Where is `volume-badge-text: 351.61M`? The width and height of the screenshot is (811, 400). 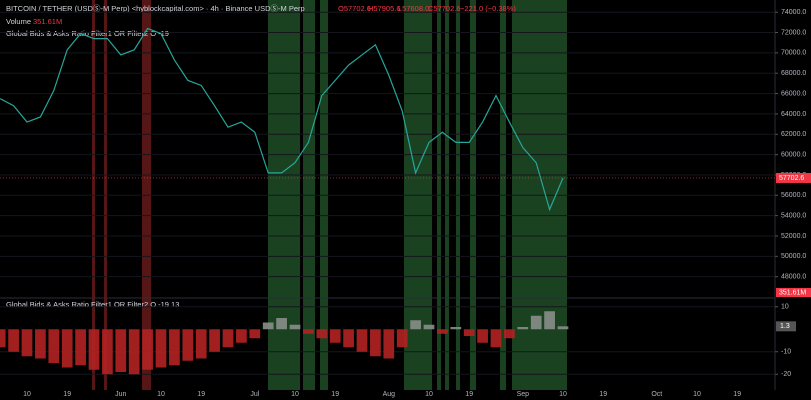 volume-badge-text: 351.61M is located at coordinates (792, 292).